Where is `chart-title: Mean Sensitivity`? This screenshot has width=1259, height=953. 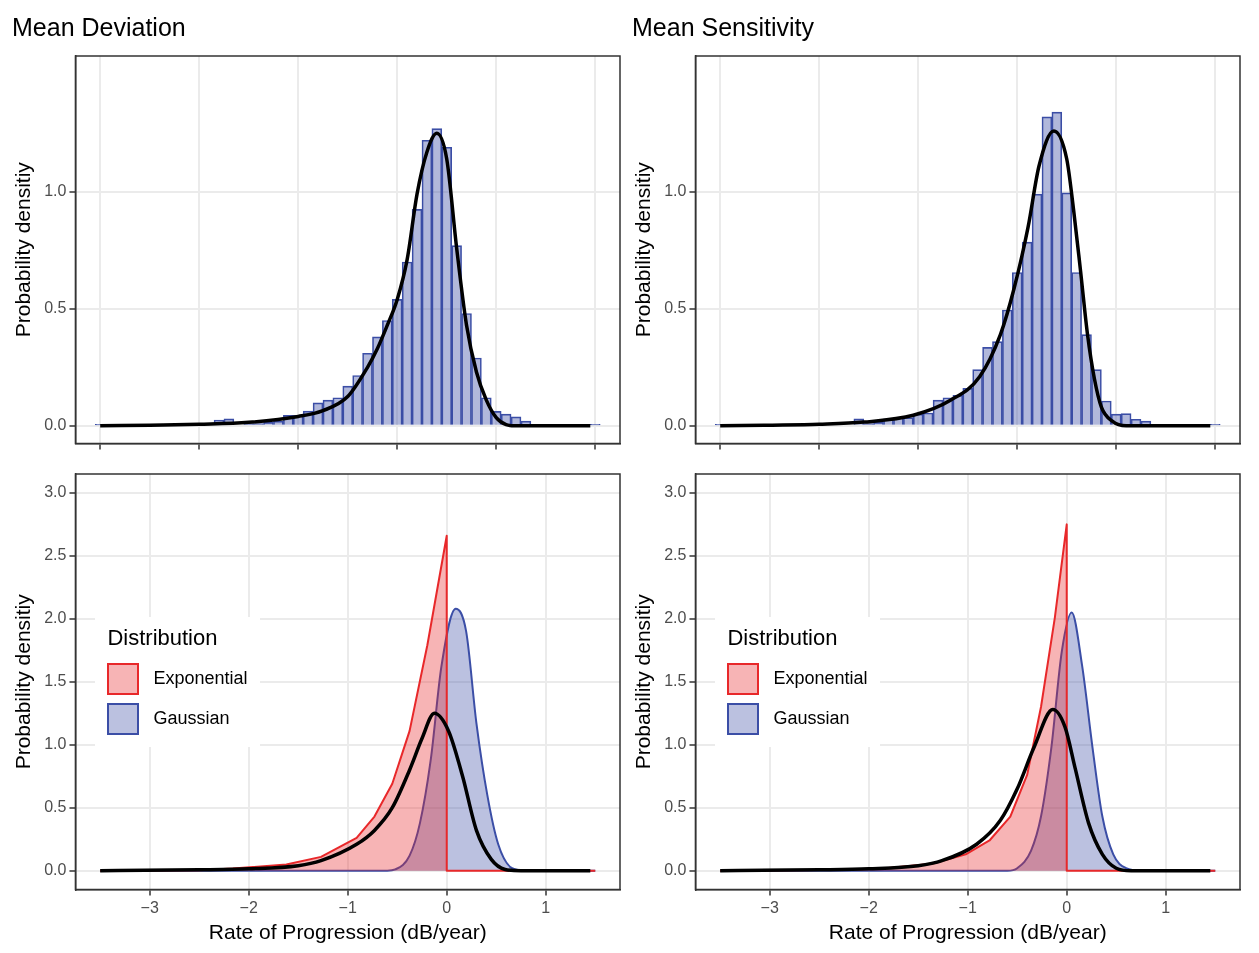 chart-title: Mean Sensitivity is located at coordinates (723, 26).